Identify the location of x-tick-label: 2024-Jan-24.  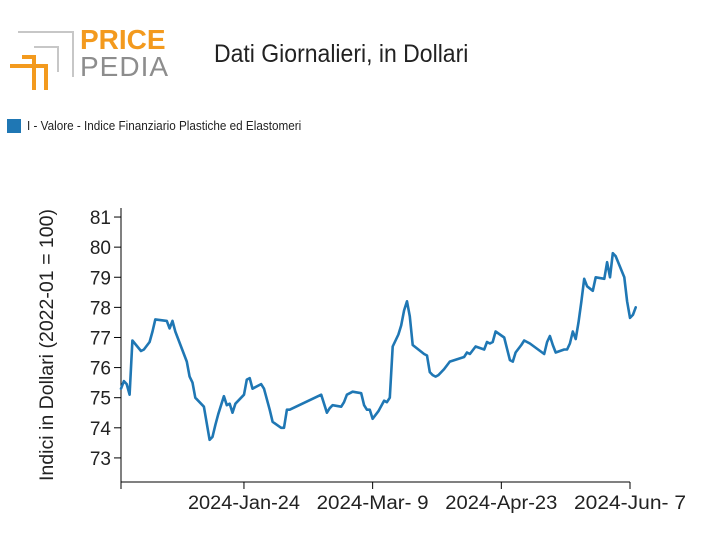
(244, 503).